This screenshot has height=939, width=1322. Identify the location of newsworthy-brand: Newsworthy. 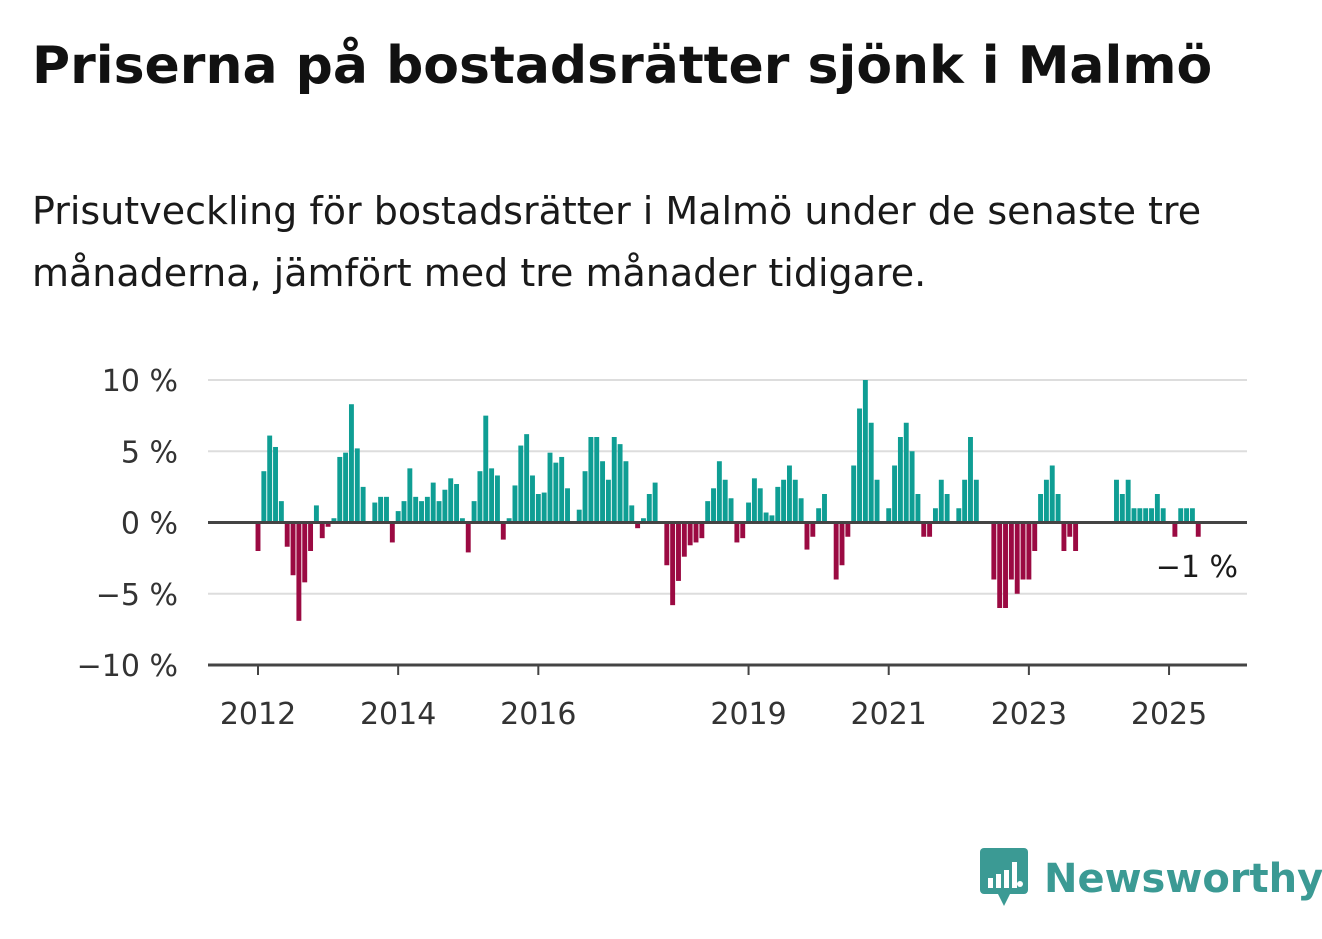
(1151, 879).